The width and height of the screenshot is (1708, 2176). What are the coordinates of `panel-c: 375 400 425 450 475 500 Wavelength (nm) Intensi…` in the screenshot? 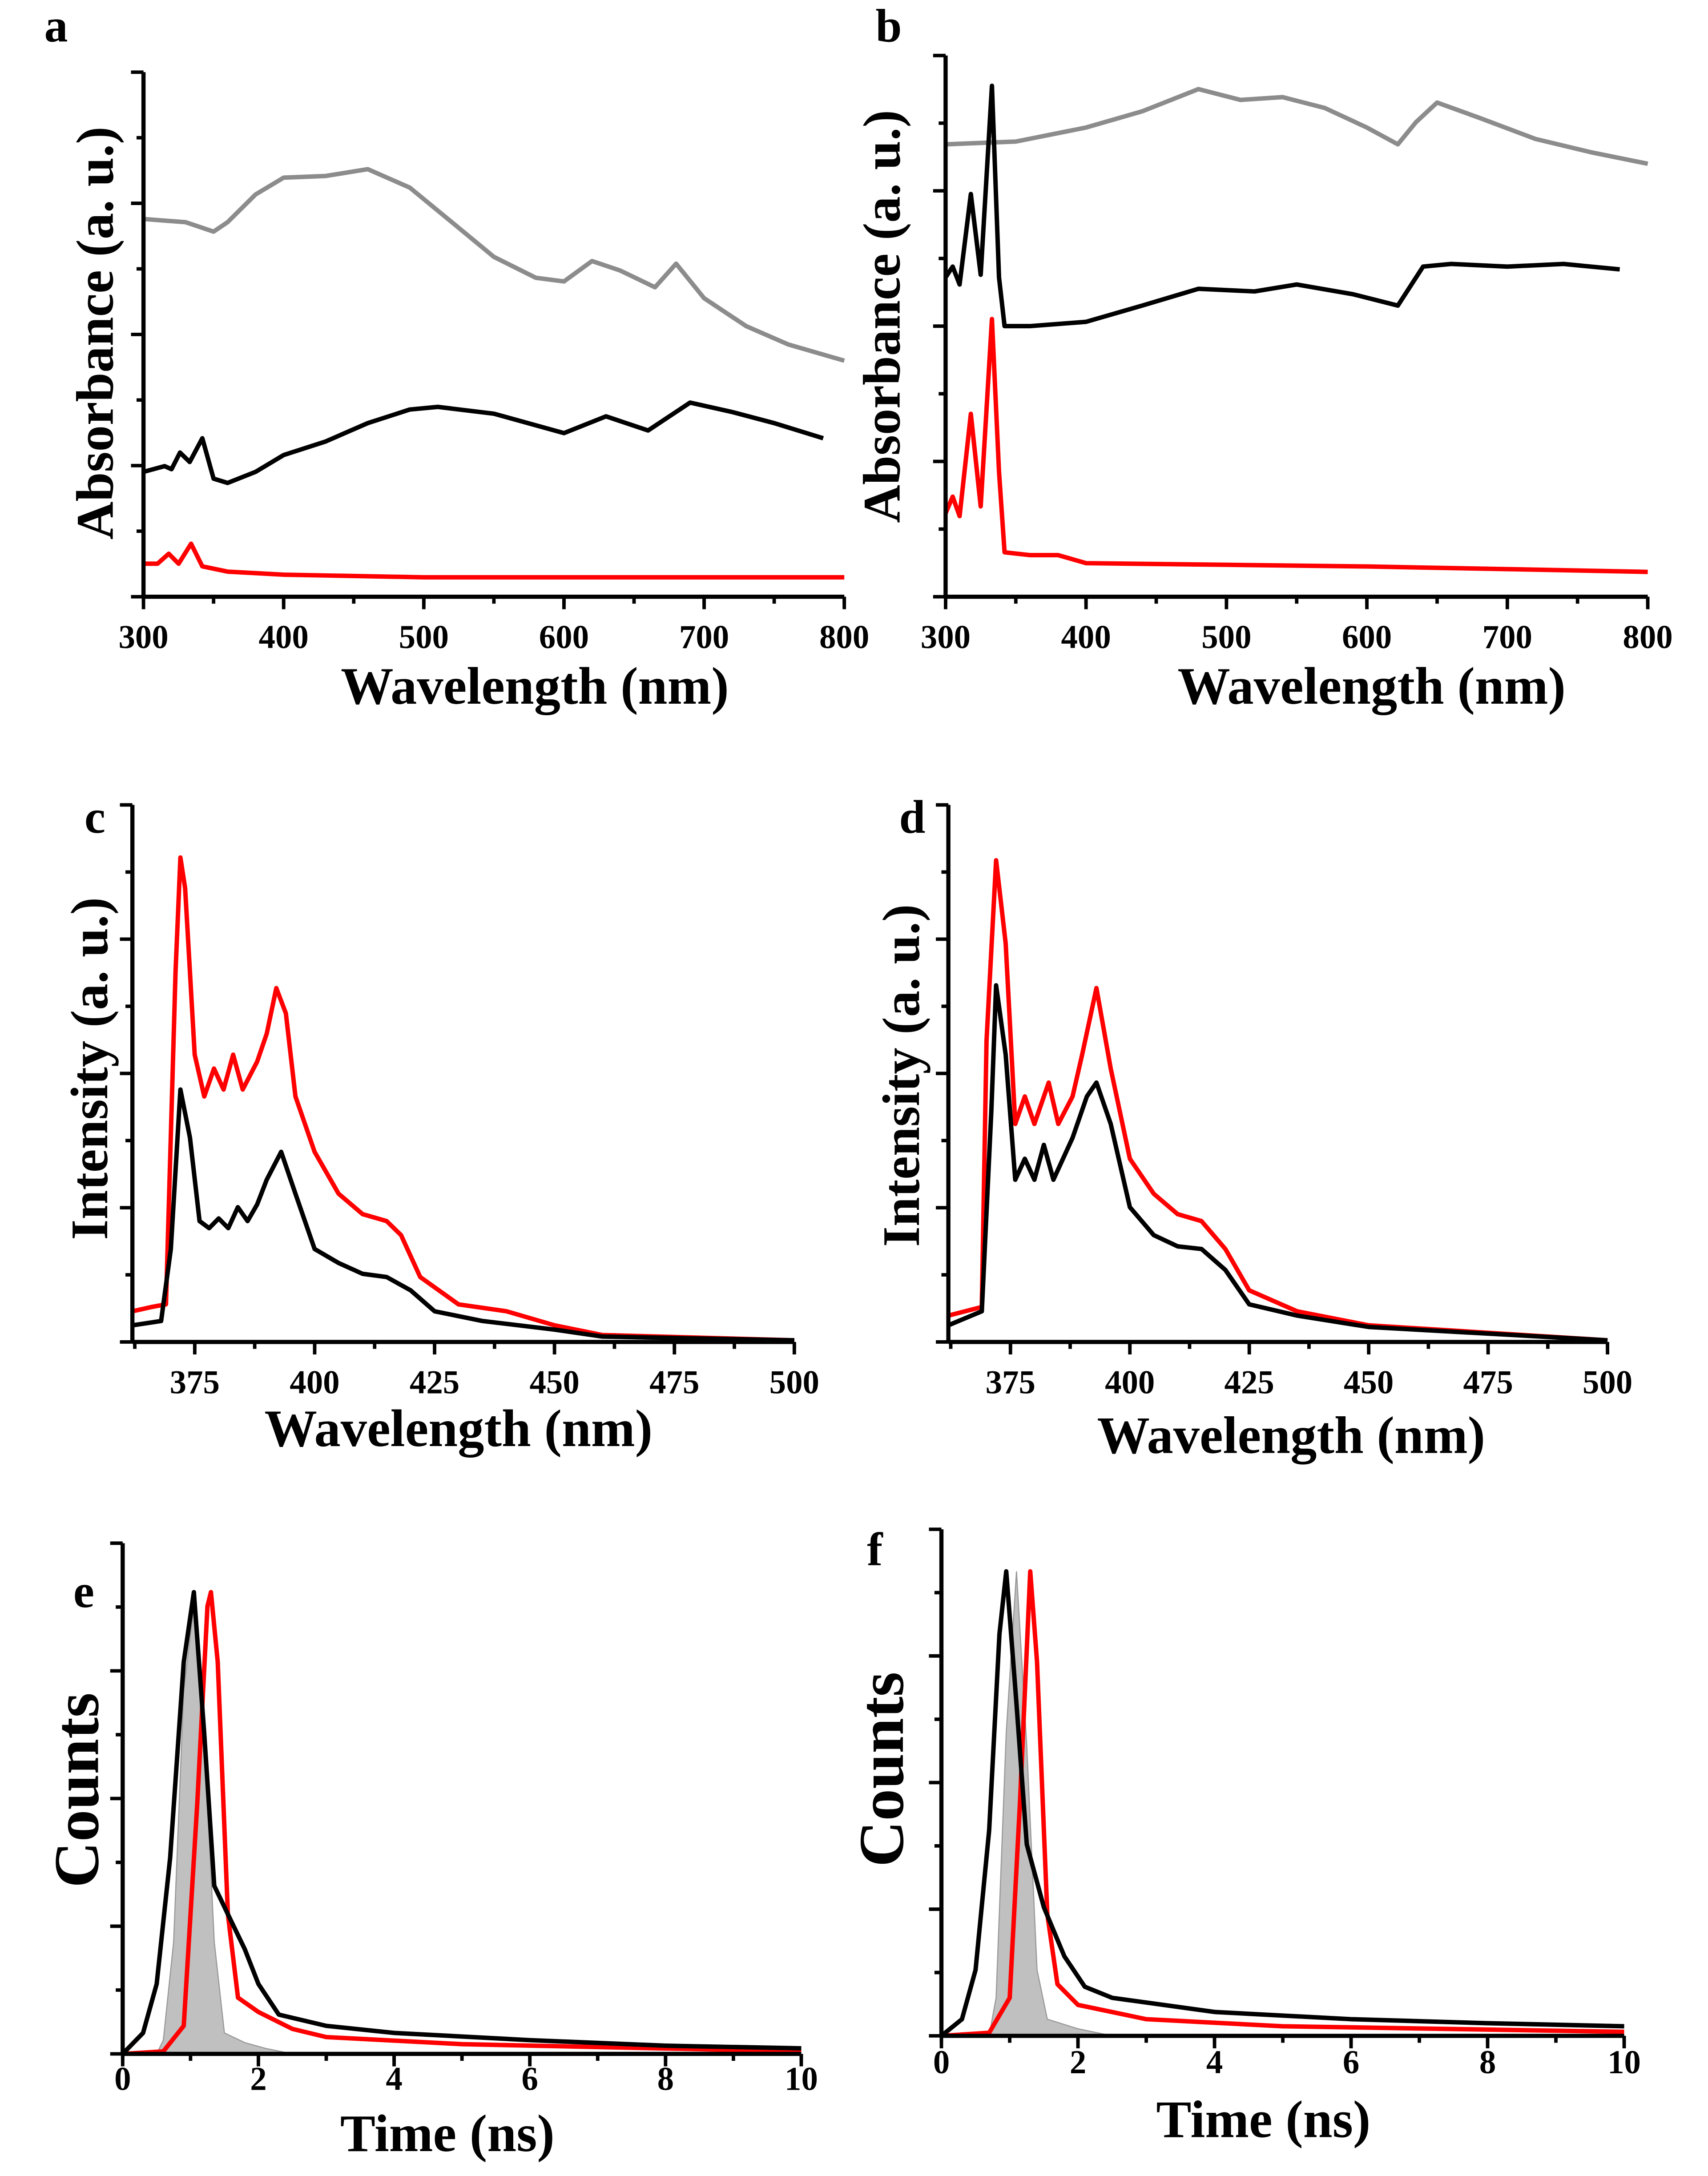 It's located at (439, 1124).